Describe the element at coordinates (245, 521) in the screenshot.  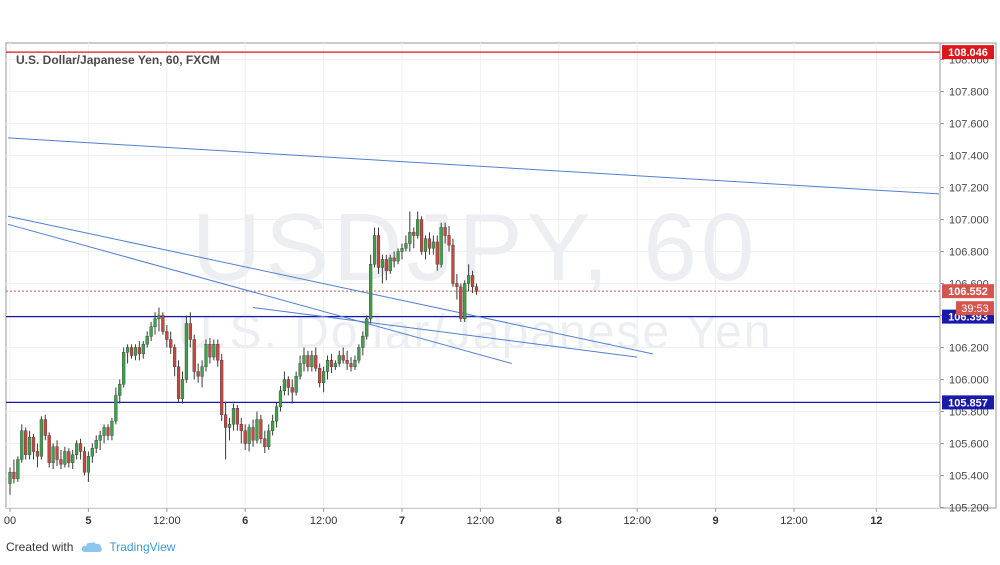
I see `x-tick-label: 6` at that location.